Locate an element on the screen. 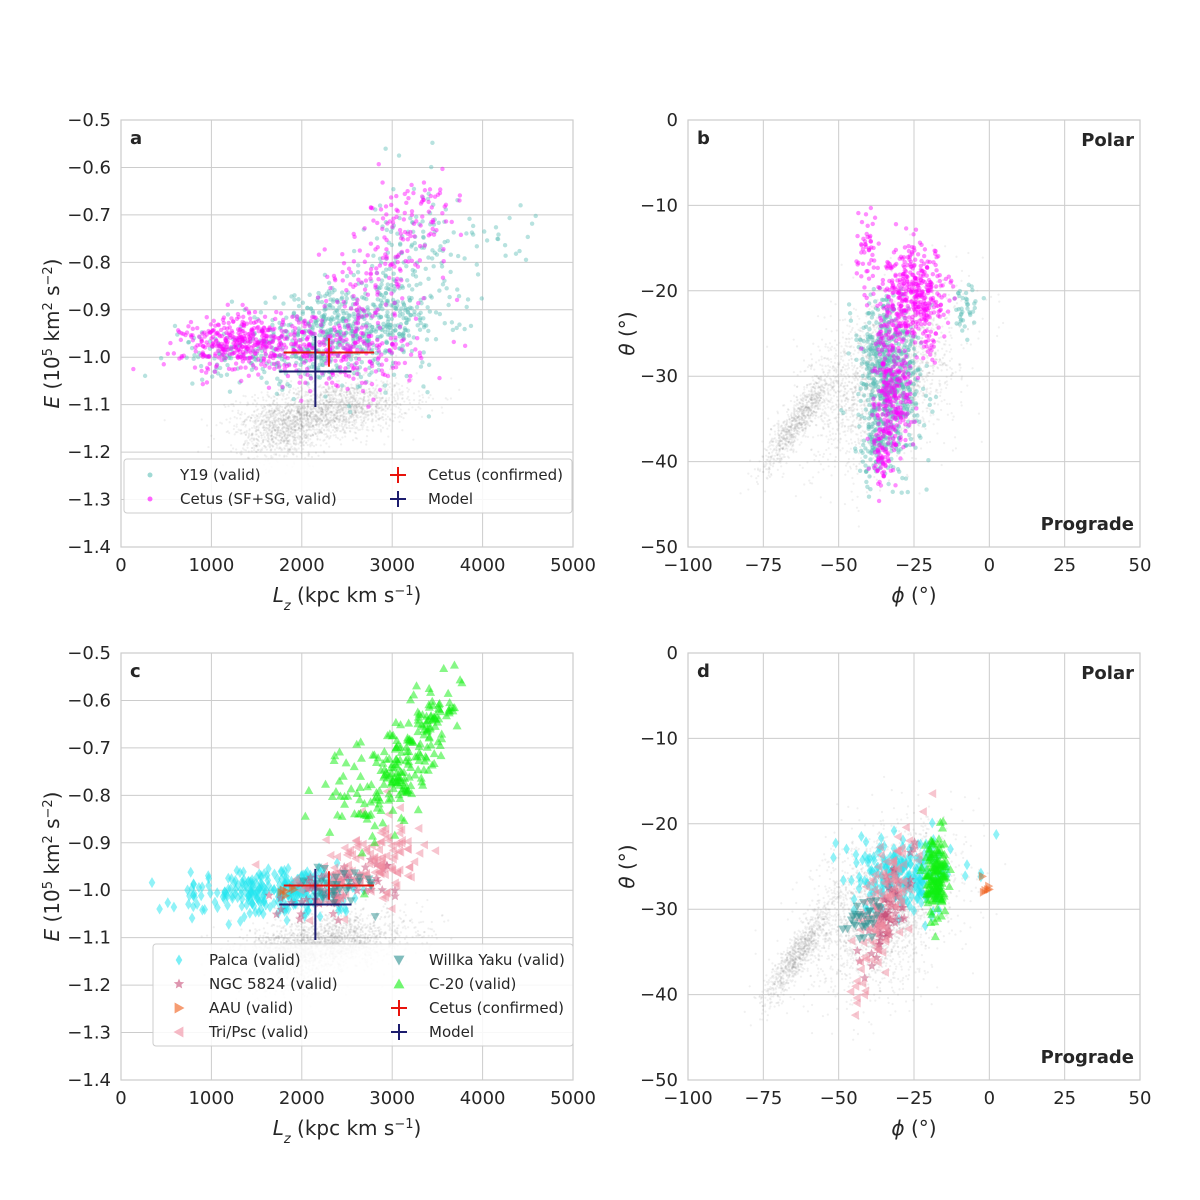 The height and width of the screenshot is (1200, 1200). legend-marker is located at coordinates (150, 475).